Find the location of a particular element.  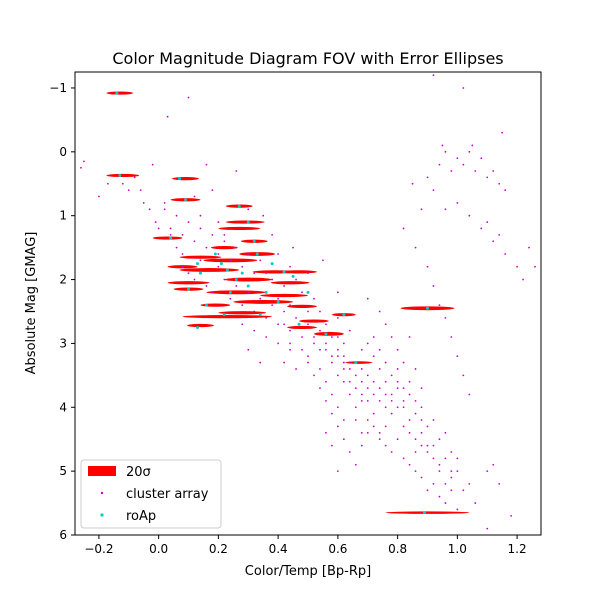

x-tick-label: 1.0 is located at coordinates (457, 549).